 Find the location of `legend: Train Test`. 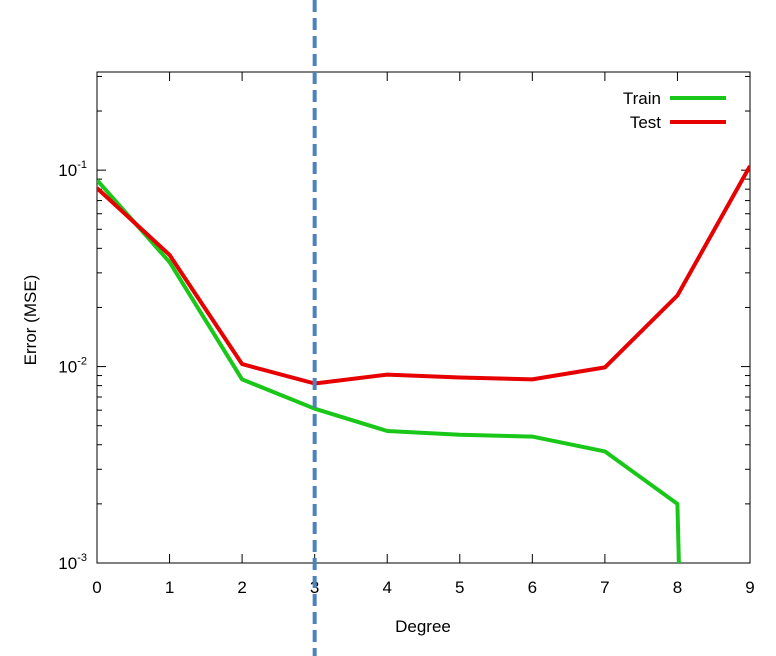

legend: Train Test is located at coordinates (674, 110).